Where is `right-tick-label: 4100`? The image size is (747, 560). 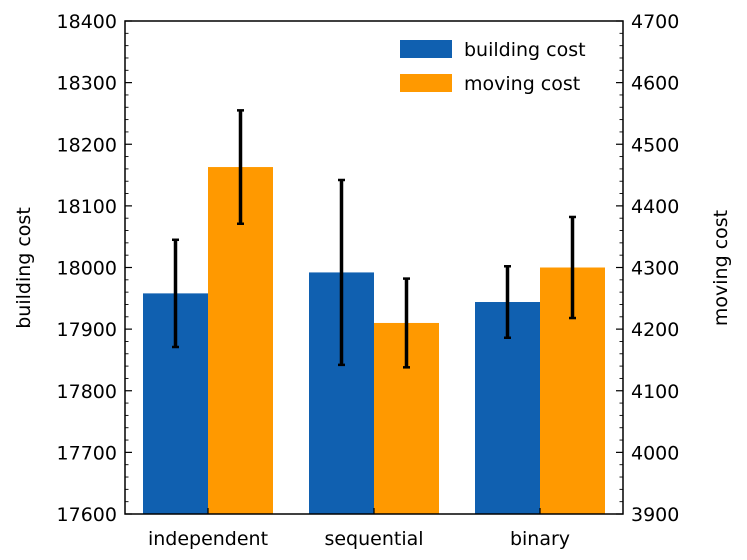 right-tick-label: 4100 is located at coordinates (655, 392).